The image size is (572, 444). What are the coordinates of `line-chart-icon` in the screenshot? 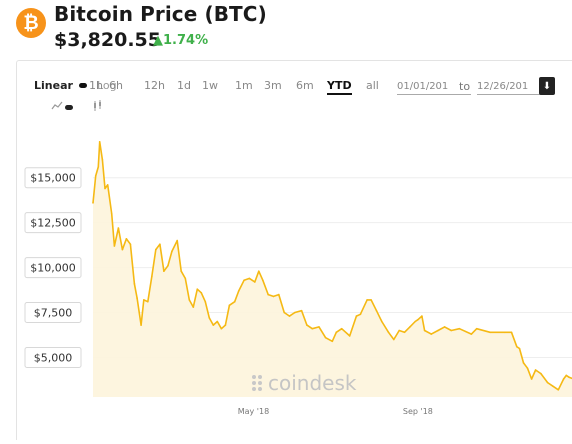 It's located at (57, 106).